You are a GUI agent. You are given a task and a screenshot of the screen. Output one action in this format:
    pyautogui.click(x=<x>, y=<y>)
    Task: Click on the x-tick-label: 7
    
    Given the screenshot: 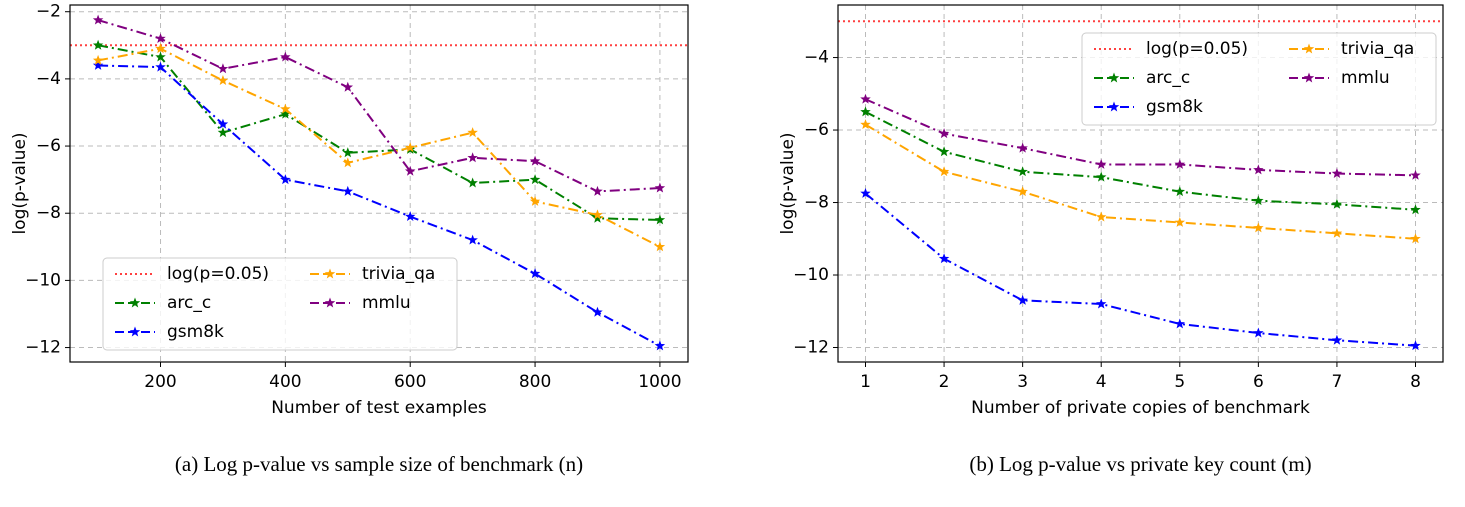 What is the action you would take?
    pyautogui.click(x=1337, y=382)
    